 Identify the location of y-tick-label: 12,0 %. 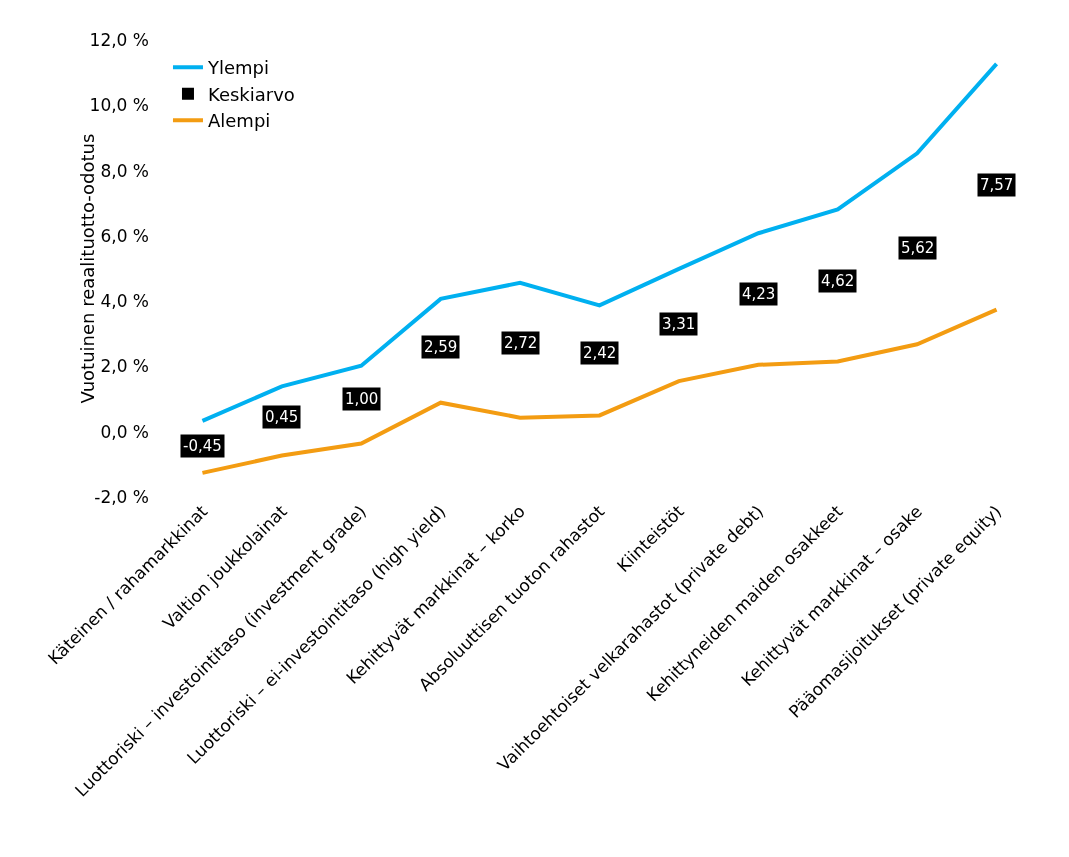
(119, 39).